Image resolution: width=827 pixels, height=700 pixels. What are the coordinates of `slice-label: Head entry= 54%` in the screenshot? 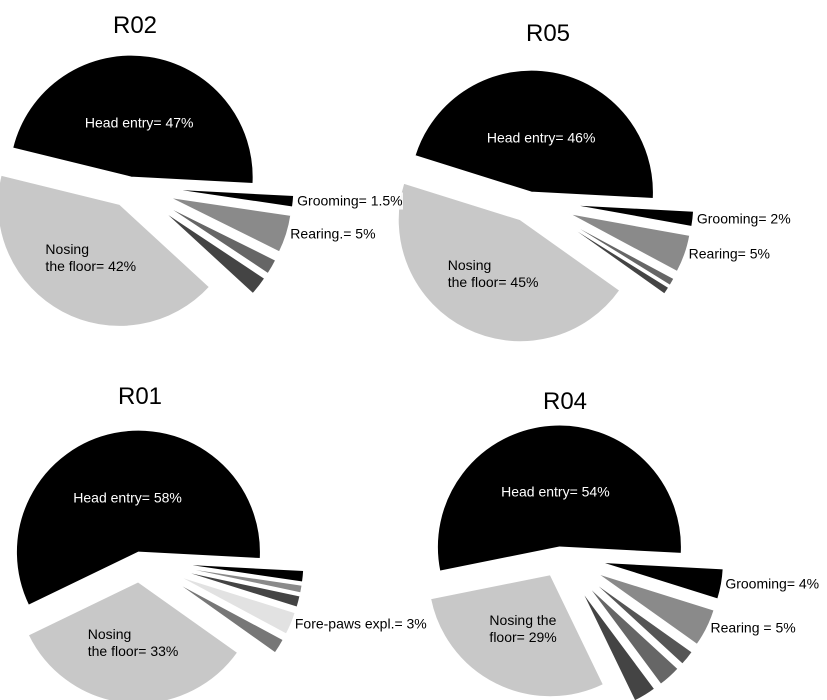 It's located at (555, 491).